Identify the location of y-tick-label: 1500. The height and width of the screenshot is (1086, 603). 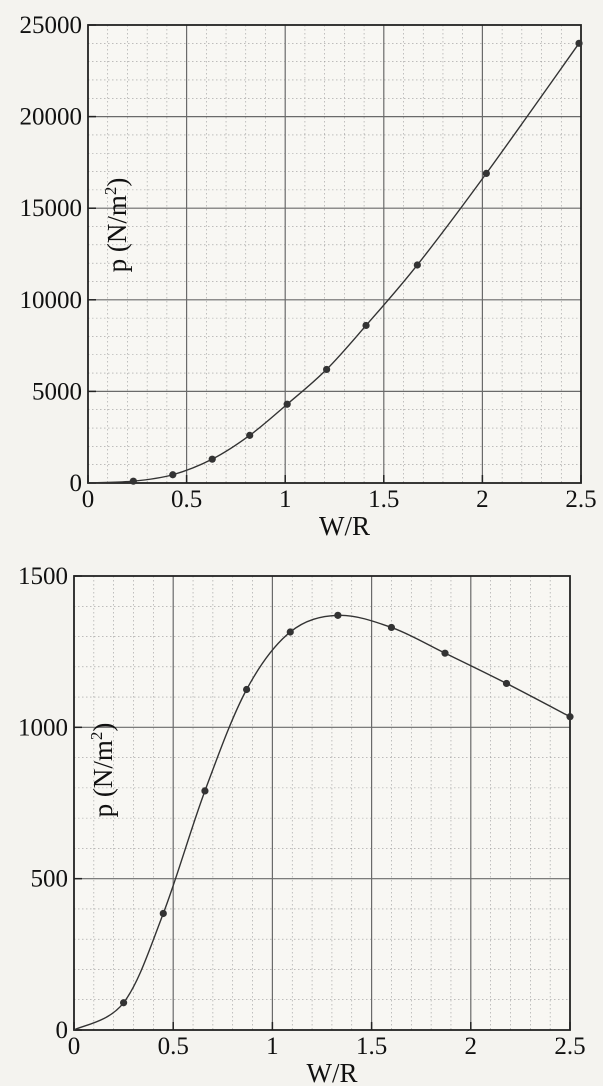
(43, 576).